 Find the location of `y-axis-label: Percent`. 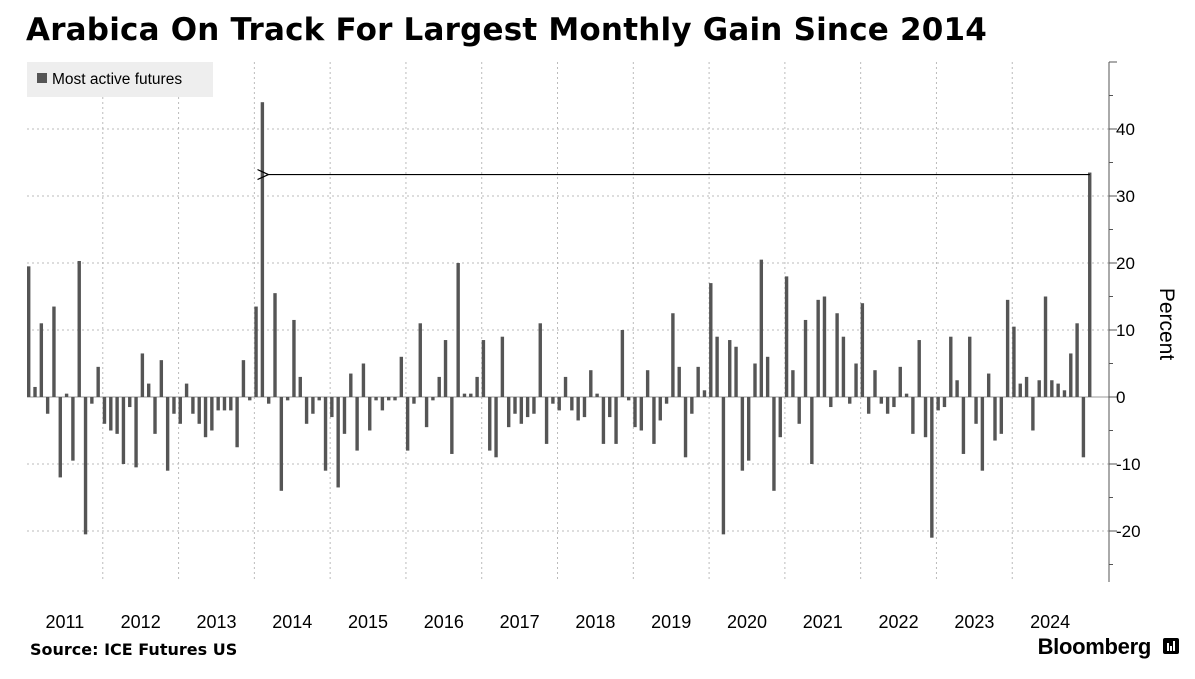

y-axis-label: Percent is located at coordinates (1166, 324).